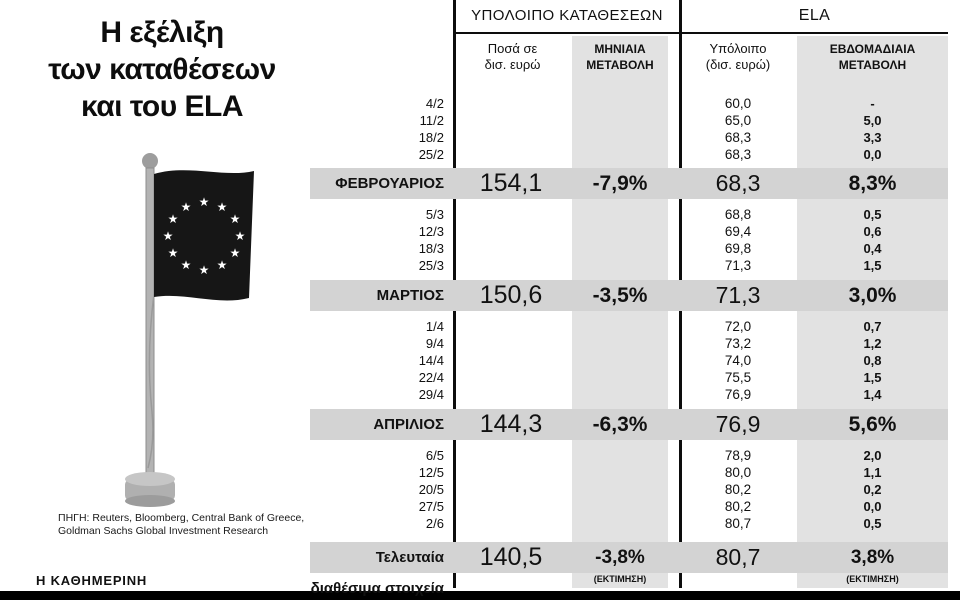  I want to click on row-weekly-change: 1,2, so click(872, 343).